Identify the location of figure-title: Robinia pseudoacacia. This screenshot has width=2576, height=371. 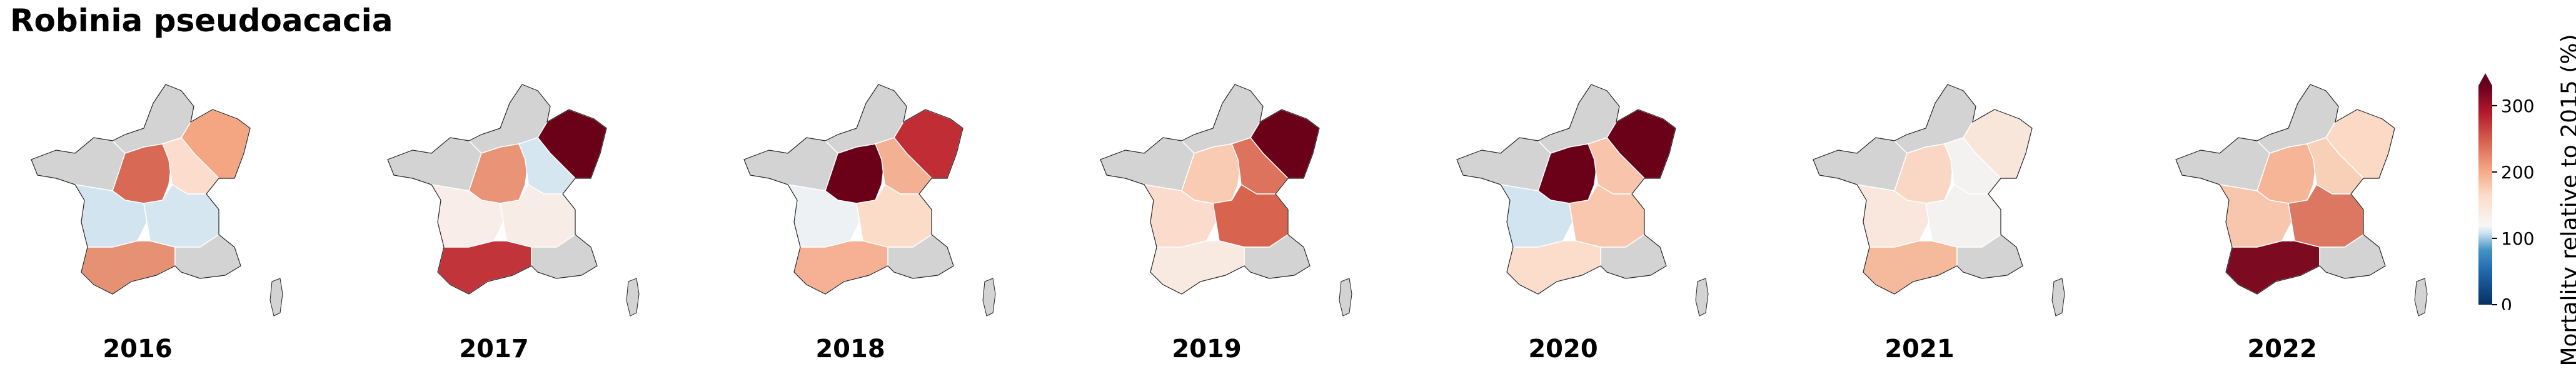
(201, 21).